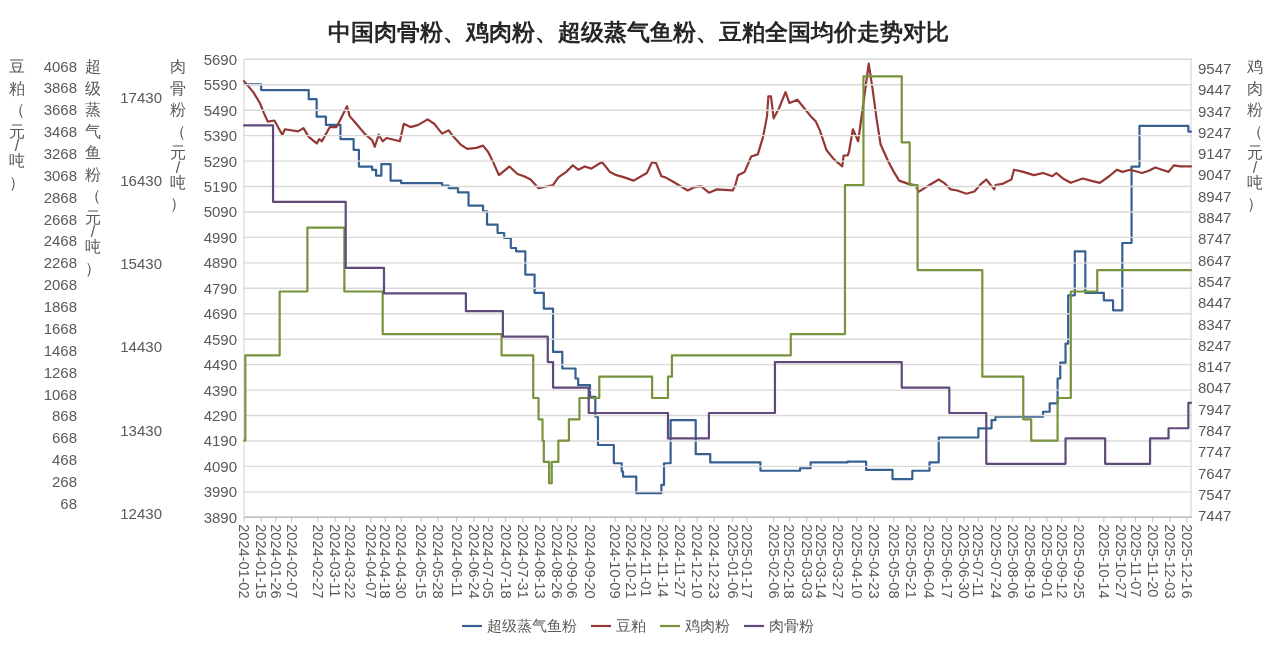  What do you see at coordinates (1061, 561) in the screenshot?
I see `x-tick-label: 2025-09-12` at bounding box center [1061, 561].